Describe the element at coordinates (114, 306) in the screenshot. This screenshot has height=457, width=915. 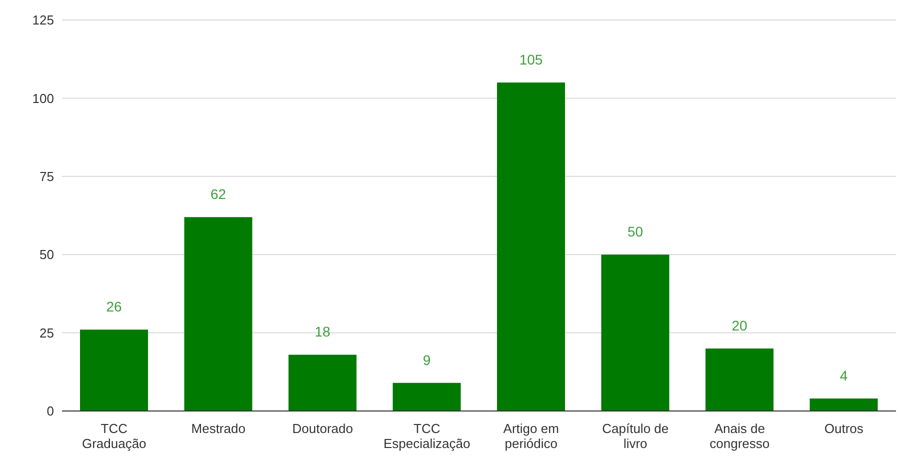
I see `data-label: 26` at that location.